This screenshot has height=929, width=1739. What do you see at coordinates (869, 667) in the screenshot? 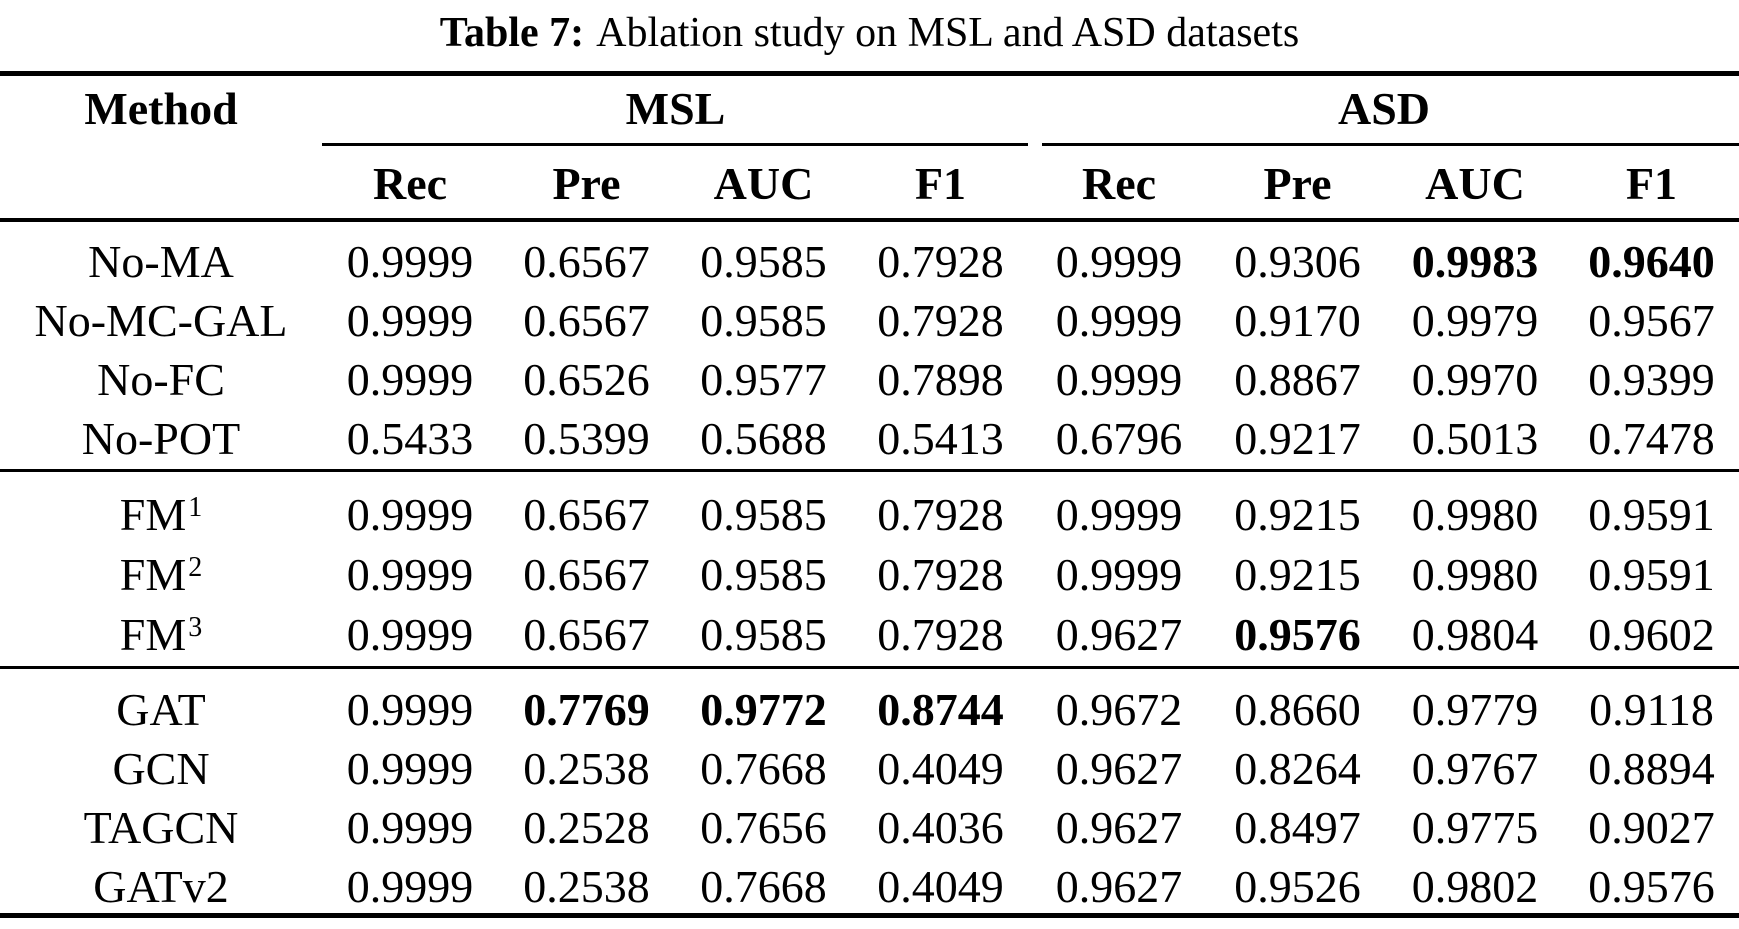
I see `group2-bottom-rule` at bounding box center [869, 667].